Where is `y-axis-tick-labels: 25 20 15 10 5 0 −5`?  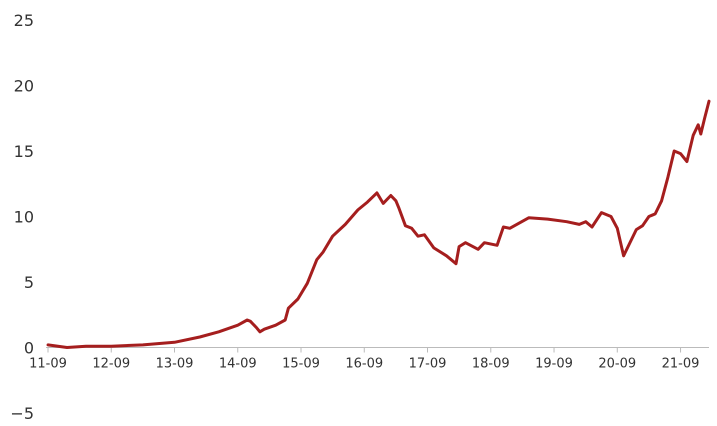 y-axis-tick-labels: 25 20 15 10 5 0 −5 is located at coordinates (22, 217).